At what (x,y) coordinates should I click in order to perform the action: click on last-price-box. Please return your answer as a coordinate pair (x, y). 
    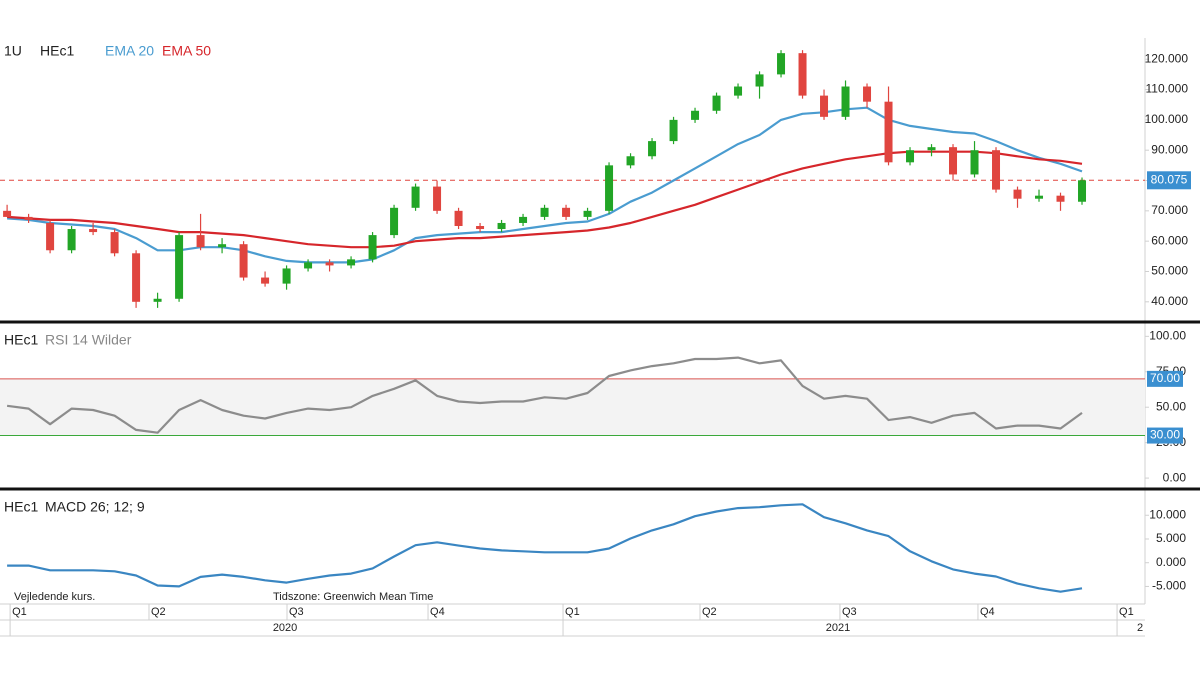
    Looking at the image, I should click on (1169, 180).